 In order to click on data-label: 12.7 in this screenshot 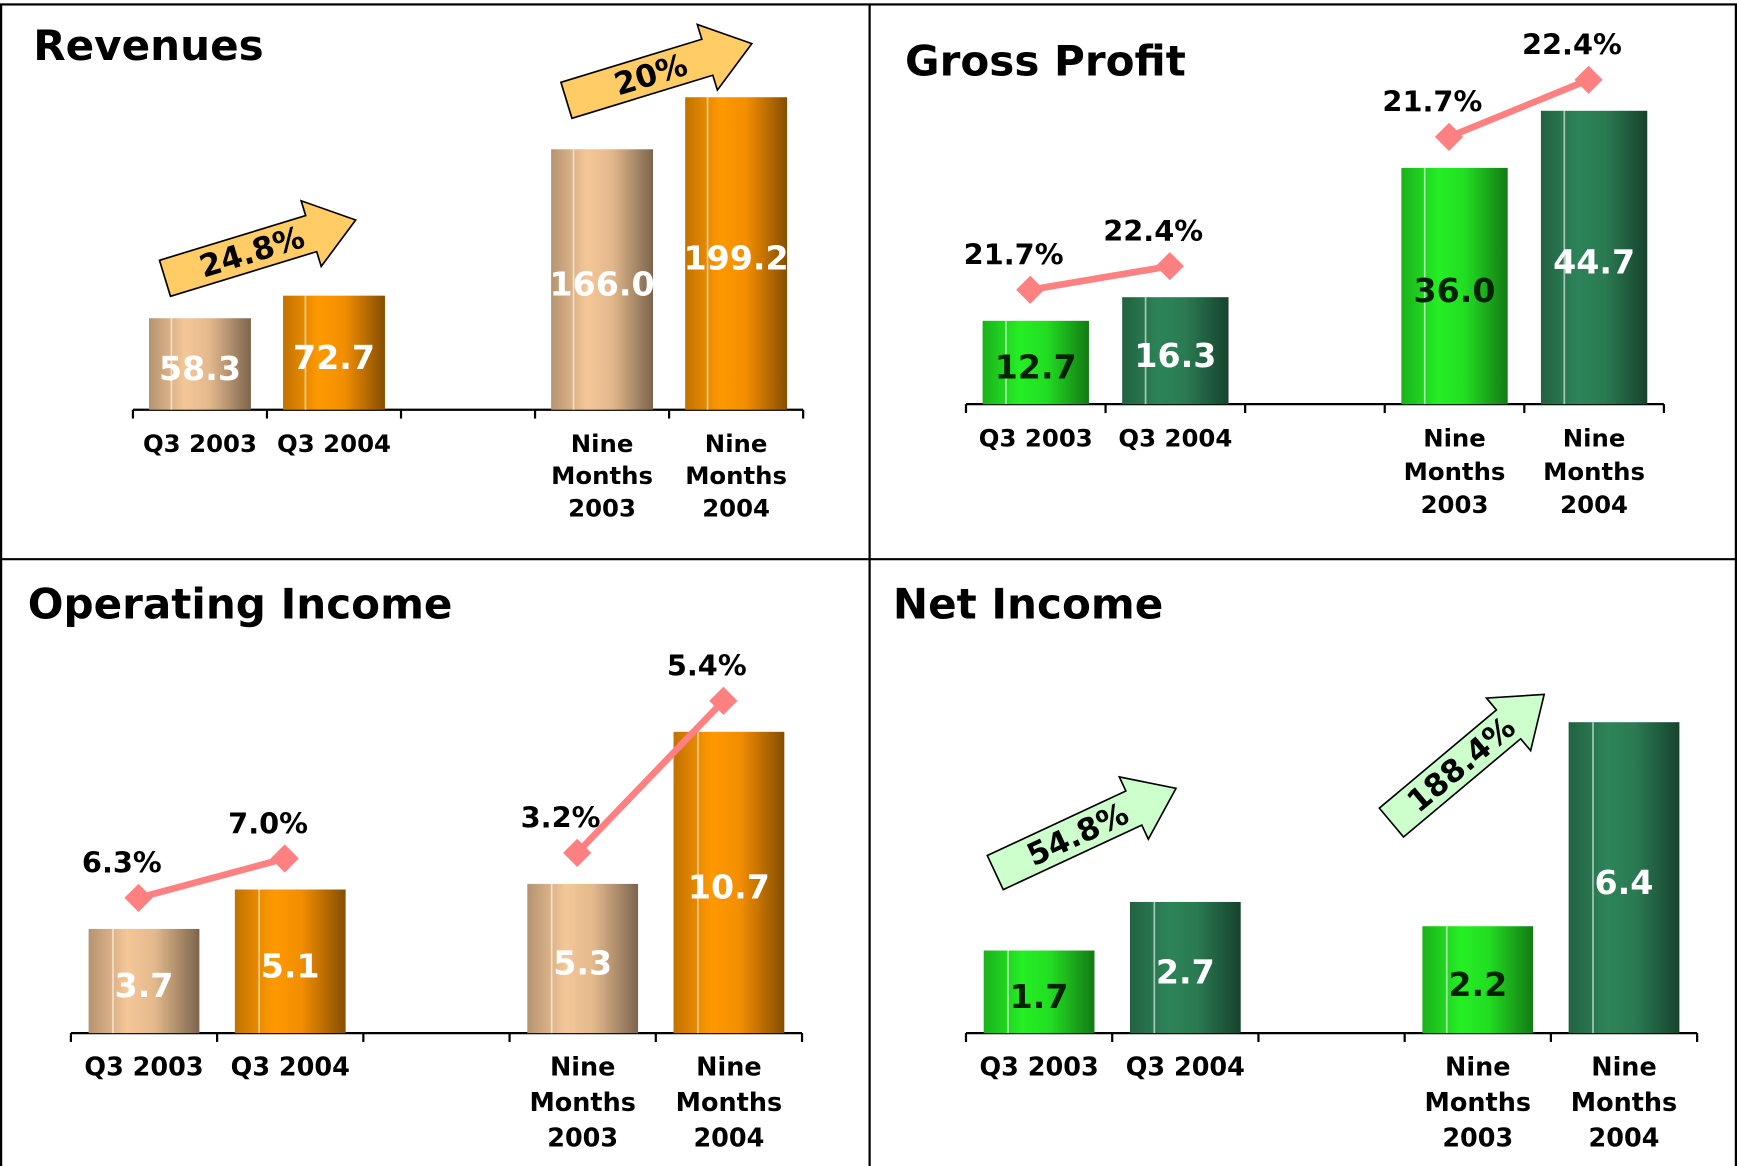, I will do `click(1036, 367)`.